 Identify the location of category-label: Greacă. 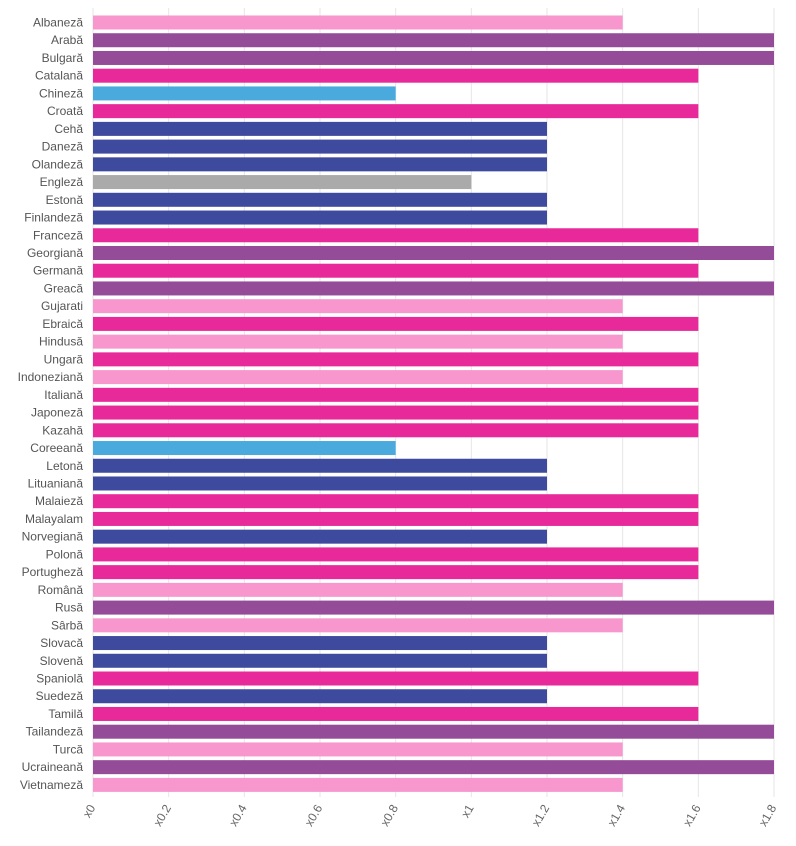
(64, 288).